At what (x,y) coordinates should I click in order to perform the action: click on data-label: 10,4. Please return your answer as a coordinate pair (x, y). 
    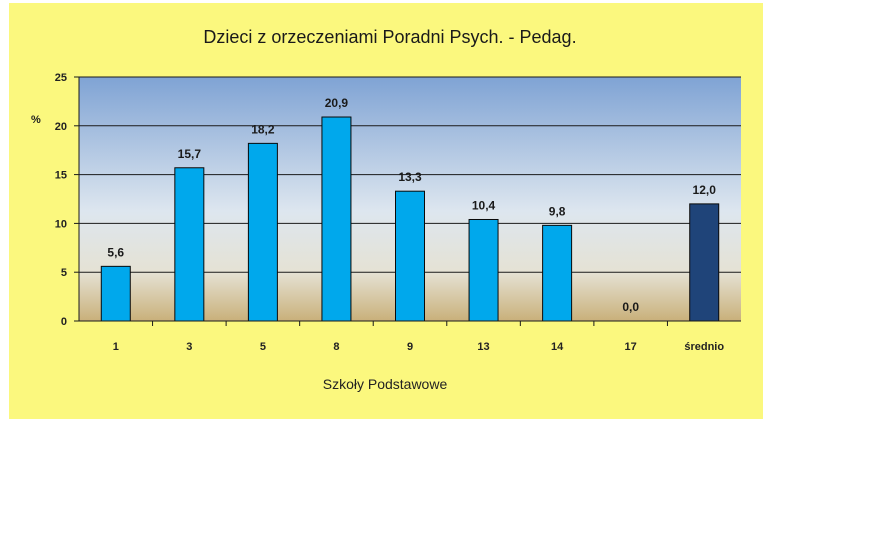
    Looking at the image, I should click on (484, 205).